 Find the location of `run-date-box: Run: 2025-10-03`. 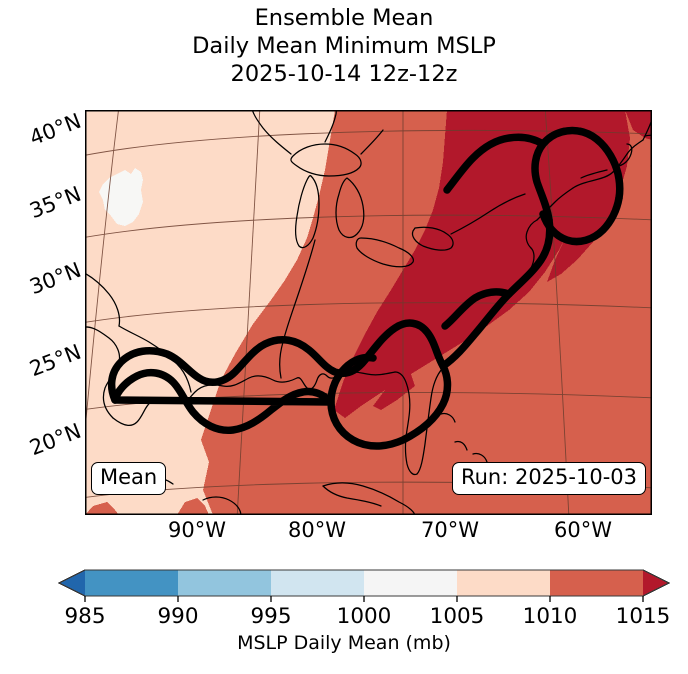

run-date-box: Run: 2025-10-03 is located at coordinates (548, 478).